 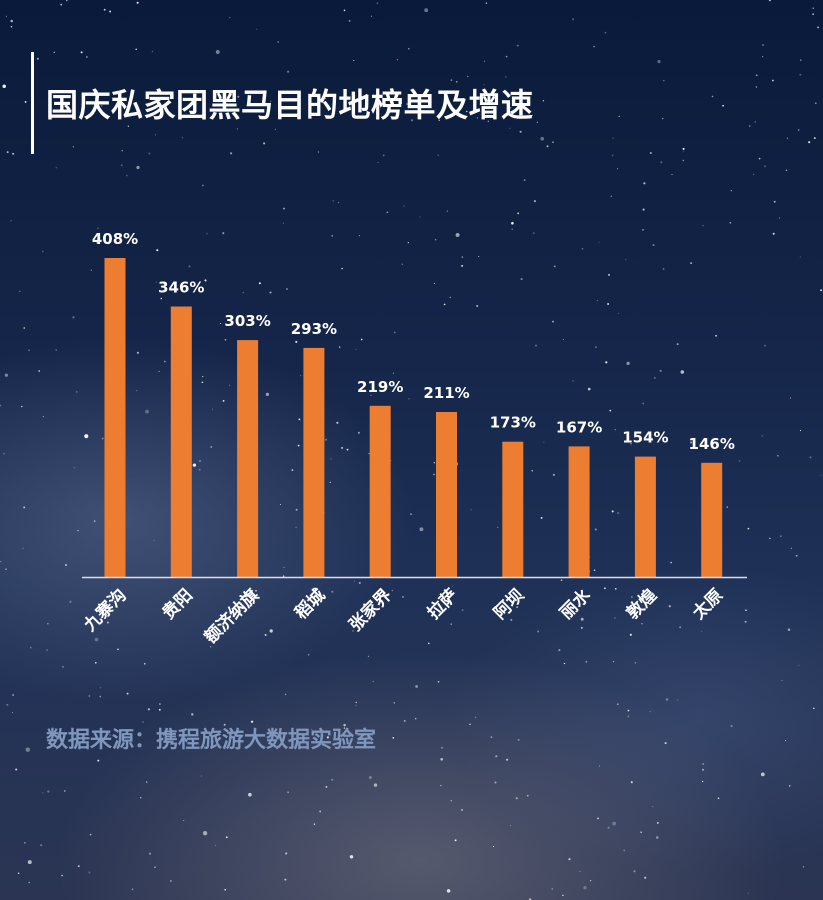 What do you see at coordinates (446, 393) in the screenshot?
I see `value-label-6: 211%` at bounding box center [446, 393].